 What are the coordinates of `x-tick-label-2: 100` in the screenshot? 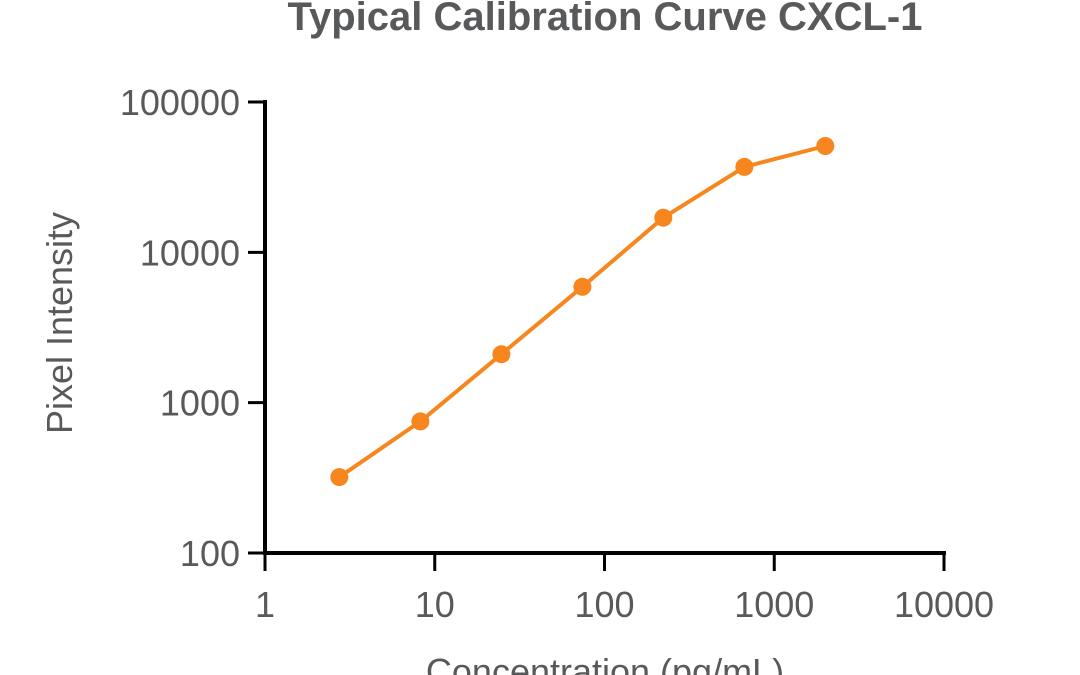 It's located at (604, 604).